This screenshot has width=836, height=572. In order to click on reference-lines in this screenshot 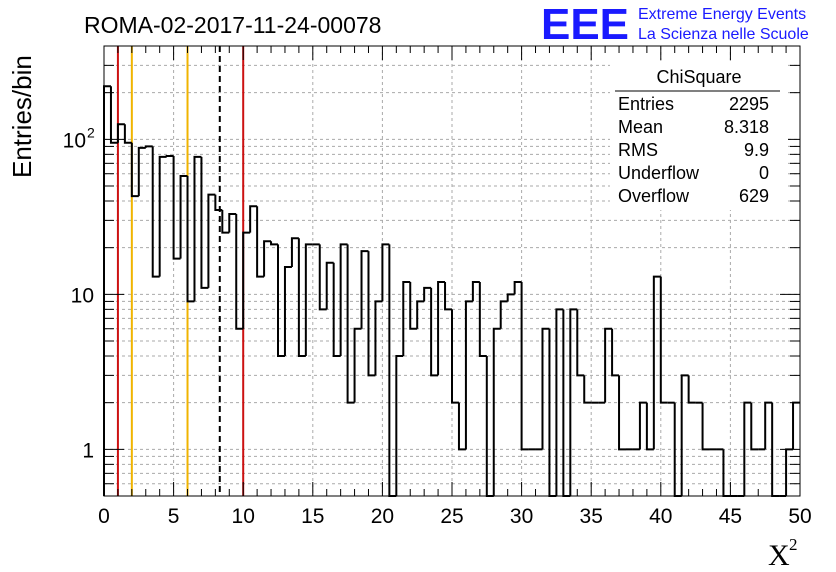, I will do `click(180, 271)`.